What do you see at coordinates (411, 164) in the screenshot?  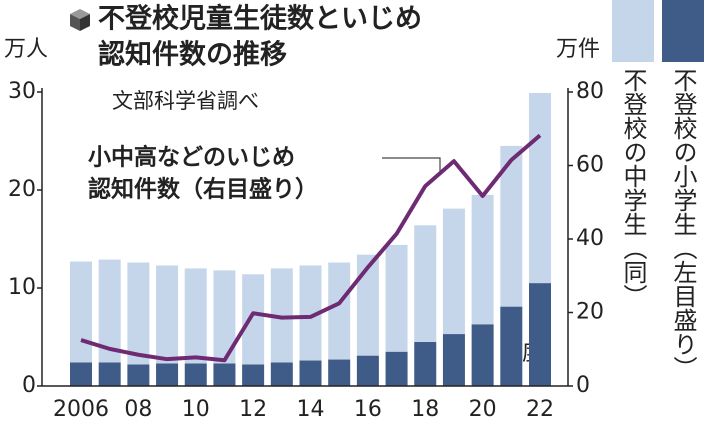 I see `annotation-leader` at bounding box center [411, 164].